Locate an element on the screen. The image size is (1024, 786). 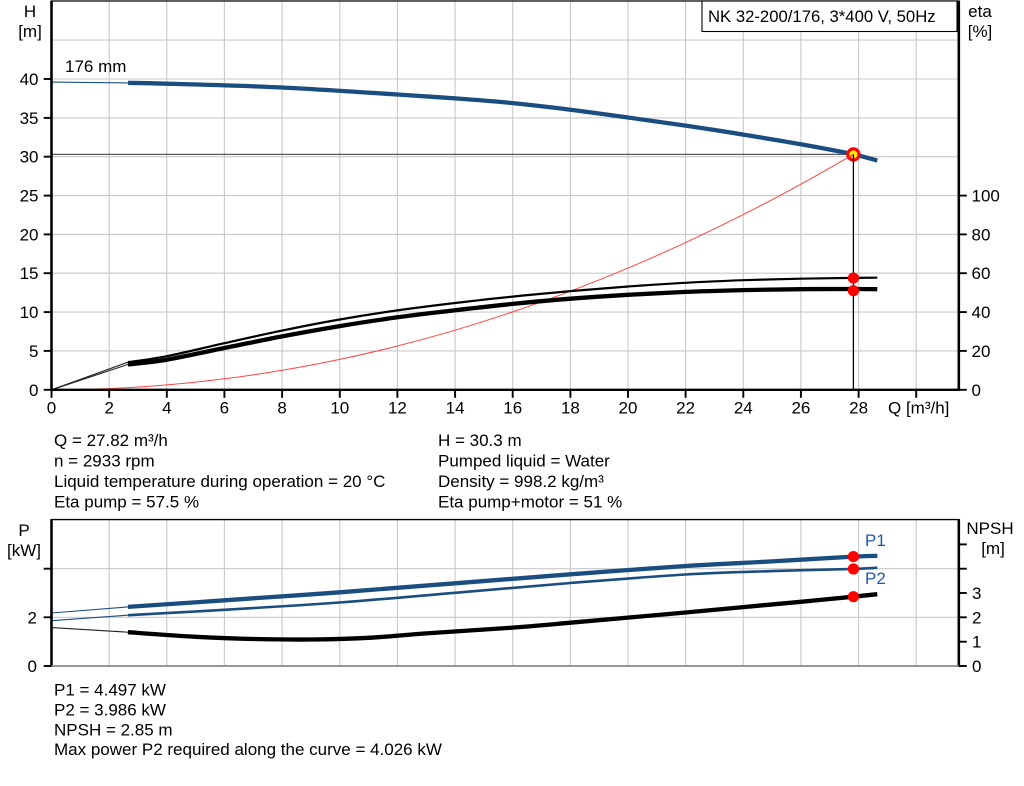
svg-text: 100 is located at coordinates (986, 196).